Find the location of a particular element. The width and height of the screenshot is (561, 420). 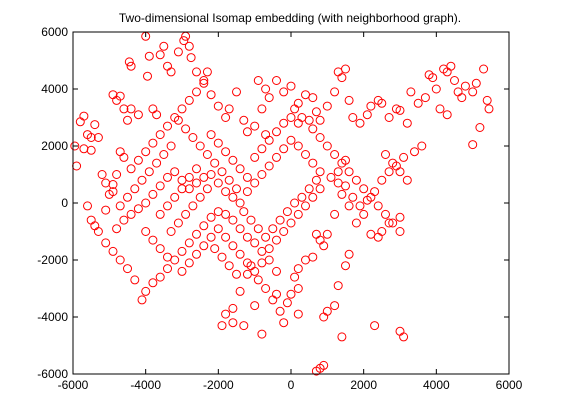

y-tick-label: 2000 is located at coordinates (54, 146).